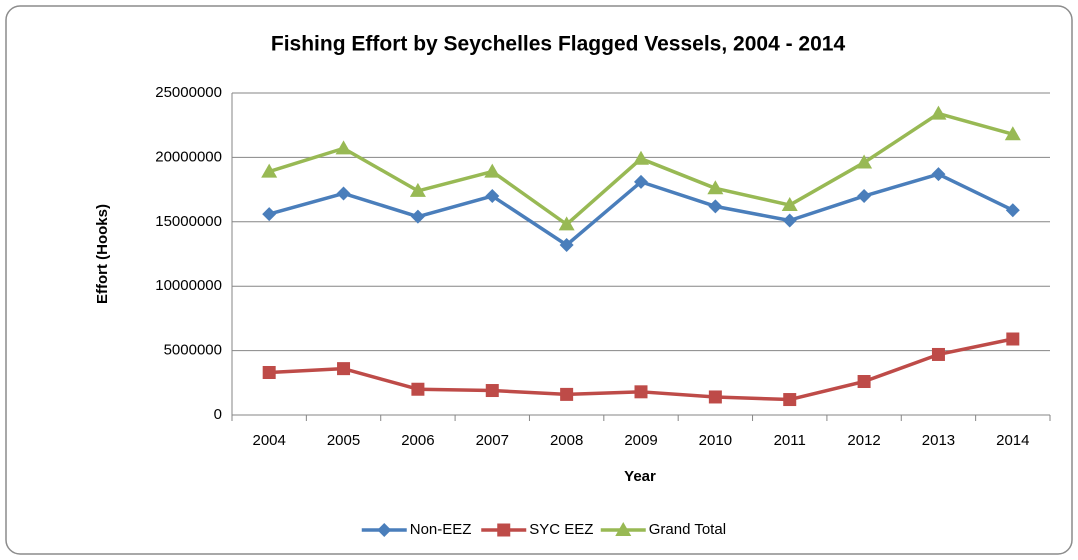 The image size is (1078, 560). Describe the element at coordinates (640, 476) in the screenshot. I see `x-axis-title: Year` at that location.